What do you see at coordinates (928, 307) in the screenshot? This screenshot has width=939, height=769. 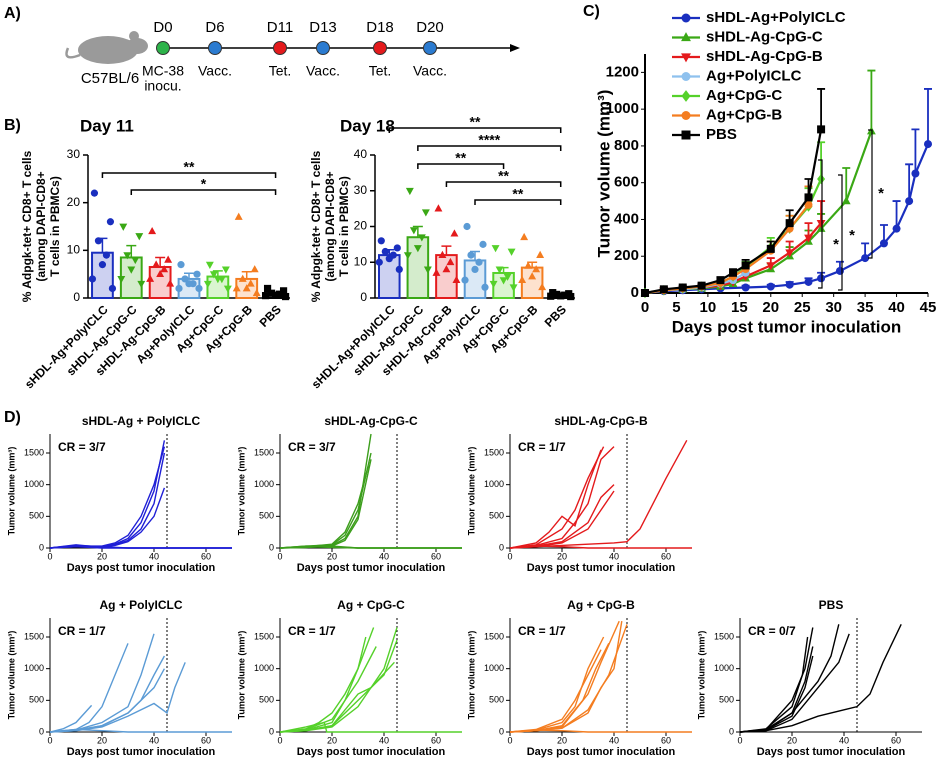 I see `x-tick-label: 45` at bounding box center [928, 307].